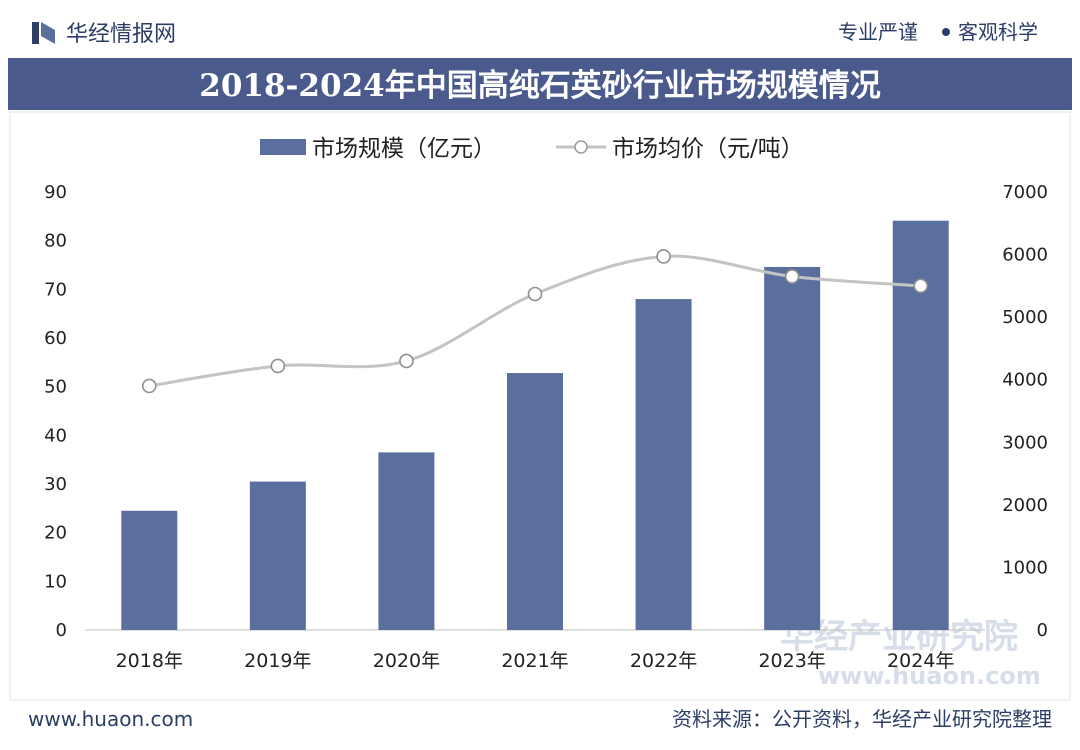  What do you see at coordinates (149, 386) in the screenshot?
I see `price-point-2018年` at bounding box center [149, 386].